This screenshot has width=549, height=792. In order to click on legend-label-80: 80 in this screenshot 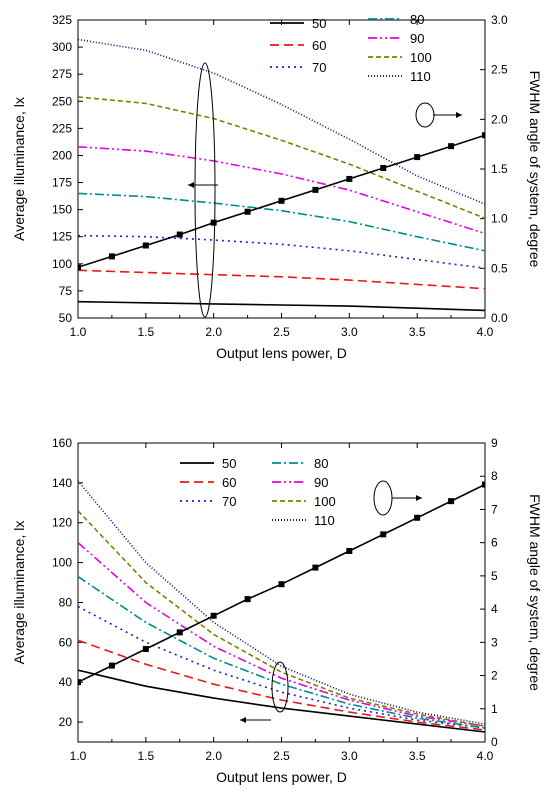, I will do `click(321, 463)`.